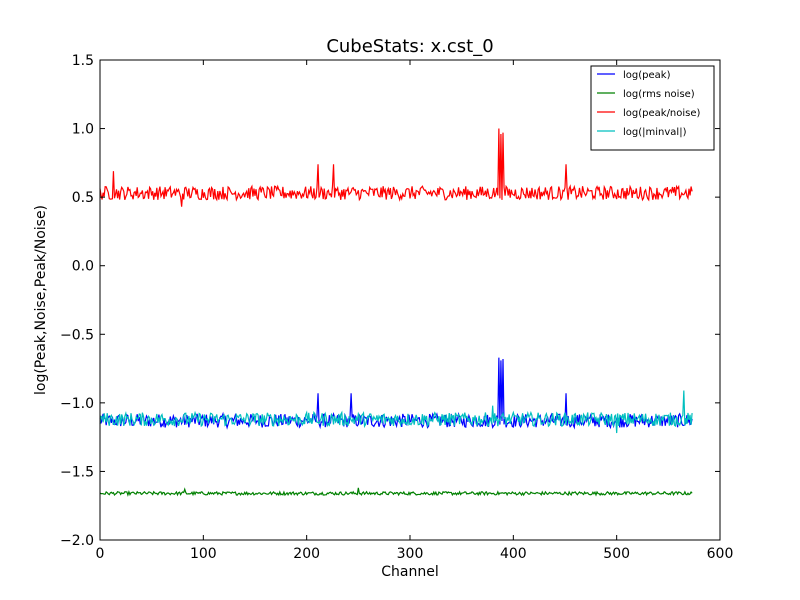  Describe the element at coordinates (83, 61) in the screenshot. I see `y-tick-label: 1.5` at that location.